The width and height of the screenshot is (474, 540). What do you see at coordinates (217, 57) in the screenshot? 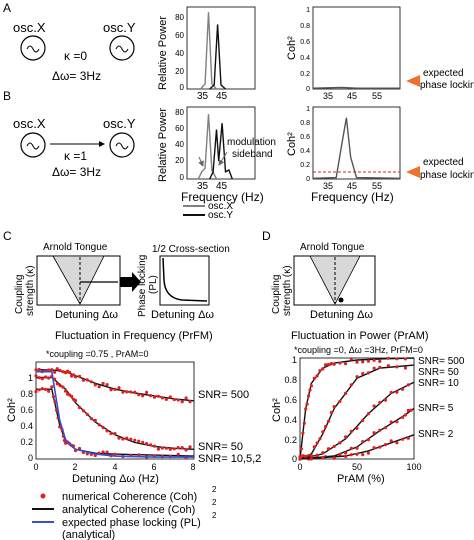
I see `series-line-osc-y` at bounding box center [217, 57].